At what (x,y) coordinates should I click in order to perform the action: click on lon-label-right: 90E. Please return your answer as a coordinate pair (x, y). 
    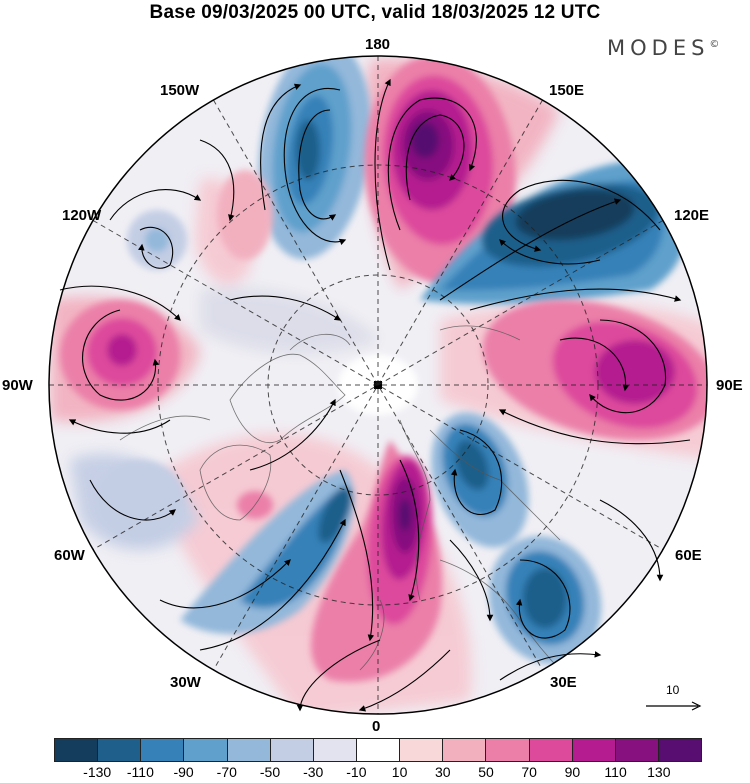
    Looking at the image, I should click on (729, 385).